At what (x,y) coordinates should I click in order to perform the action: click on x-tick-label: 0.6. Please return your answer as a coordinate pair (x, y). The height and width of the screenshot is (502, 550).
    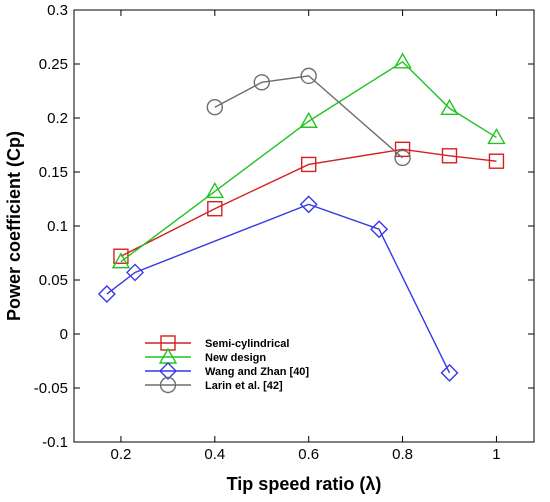
    Looking at the image, I should click on (308, 454).